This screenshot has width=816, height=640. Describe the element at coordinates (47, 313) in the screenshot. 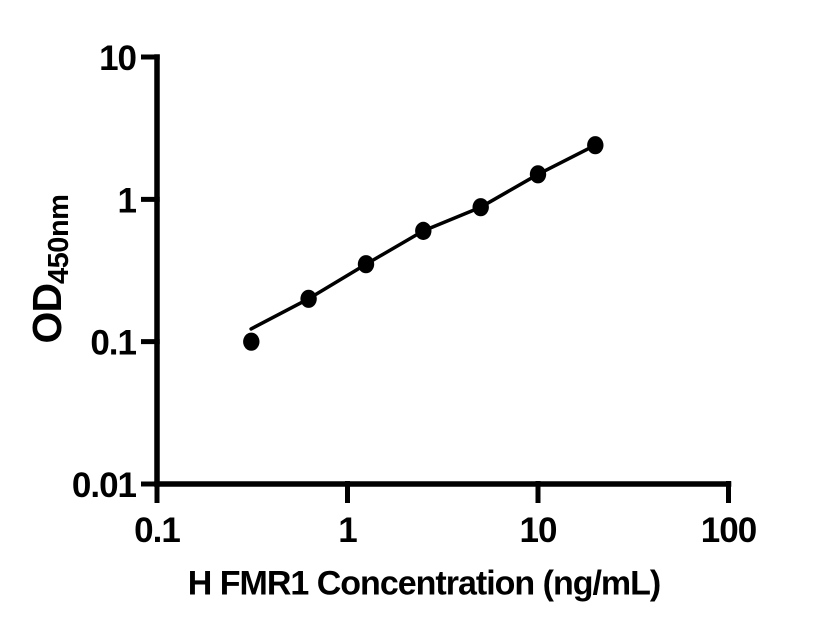

I see `y-axis-title-main: OD` at that location.